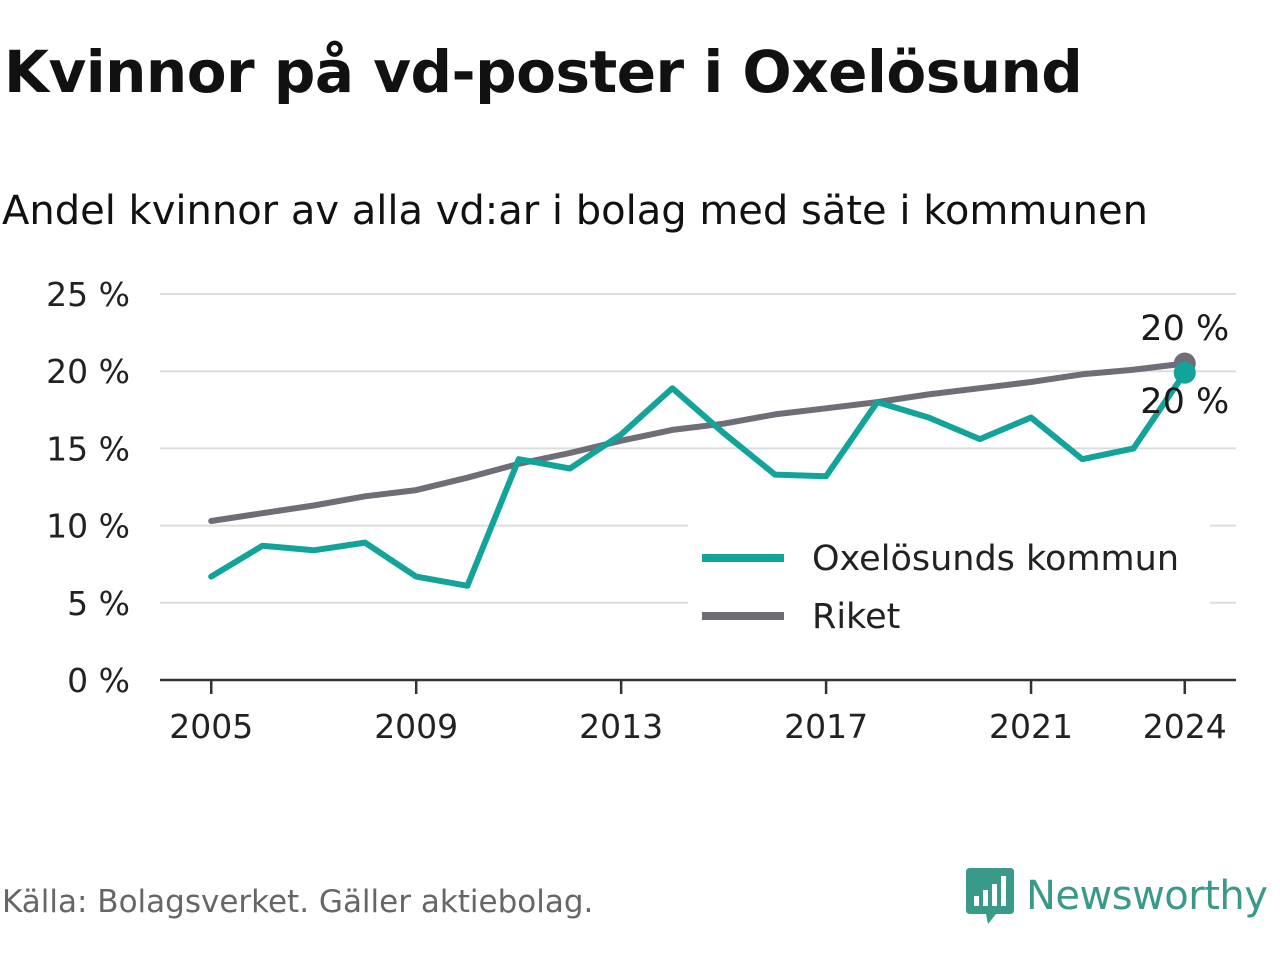 This screenshot has width=1280, height=960. Describe the element at coordinates (826, 726) in the screenshot. I see `x-tick-label: 2017` at that location.